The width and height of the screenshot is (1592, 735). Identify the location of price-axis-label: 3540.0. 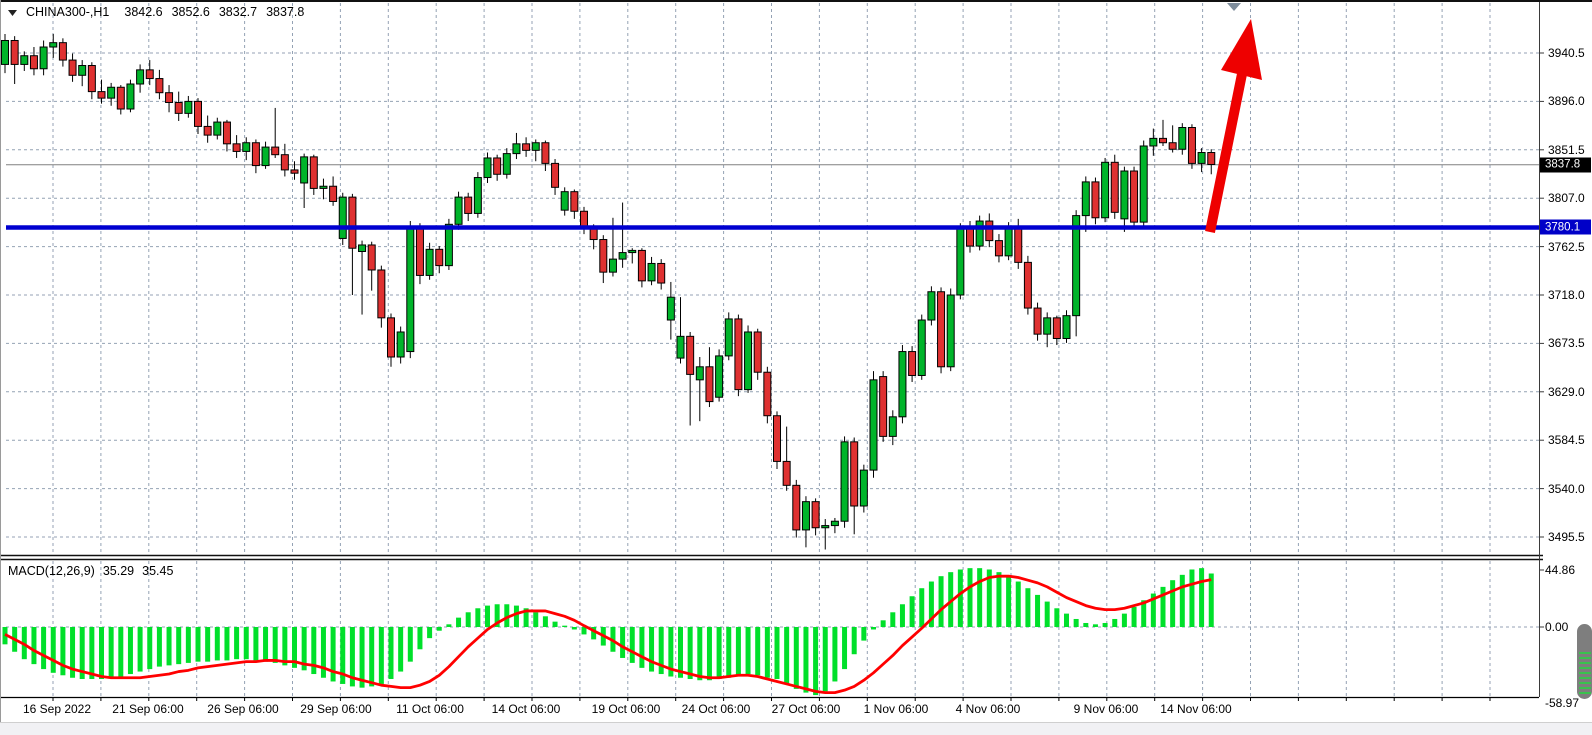
(1566, 488).